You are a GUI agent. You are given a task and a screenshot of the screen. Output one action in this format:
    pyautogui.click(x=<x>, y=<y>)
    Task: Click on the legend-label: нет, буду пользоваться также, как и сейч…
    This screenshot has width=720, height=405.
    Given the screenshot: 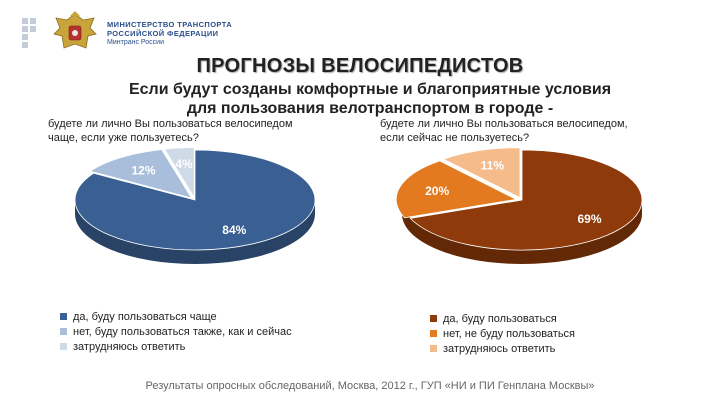 What is the action you would take?
    pyautogui.click(x=182, y=331)
    